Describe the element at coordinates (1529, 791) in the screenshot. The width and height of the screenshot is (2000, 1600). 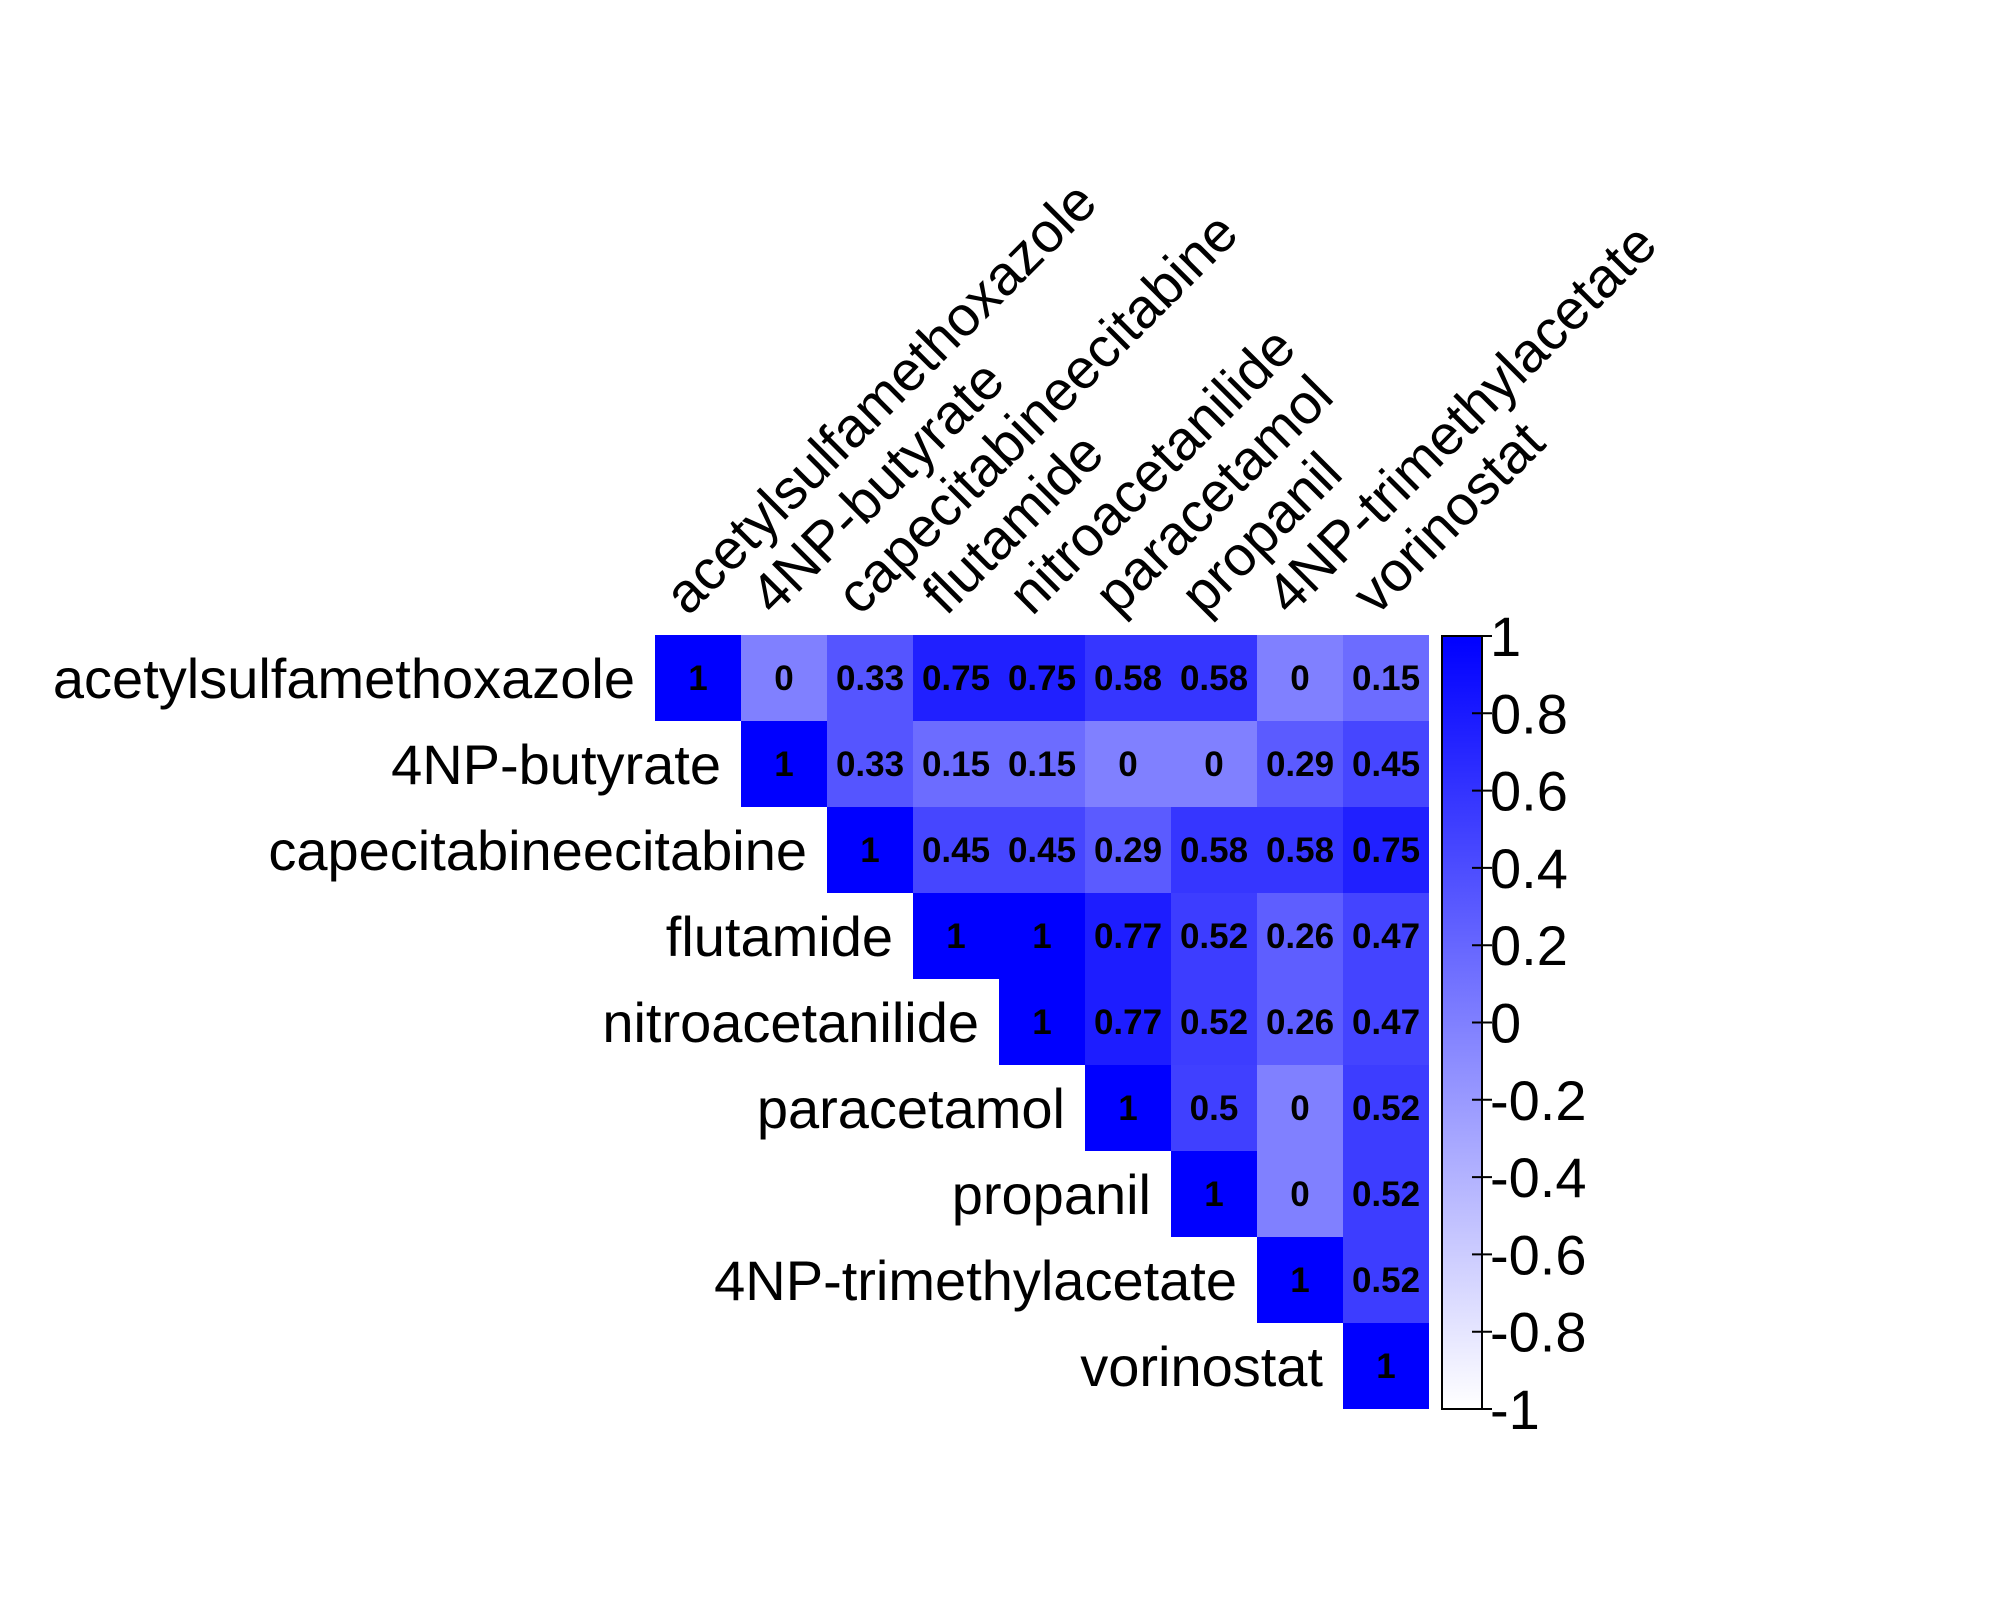
I see `colorbar-tick-label: 0.6` at that location.